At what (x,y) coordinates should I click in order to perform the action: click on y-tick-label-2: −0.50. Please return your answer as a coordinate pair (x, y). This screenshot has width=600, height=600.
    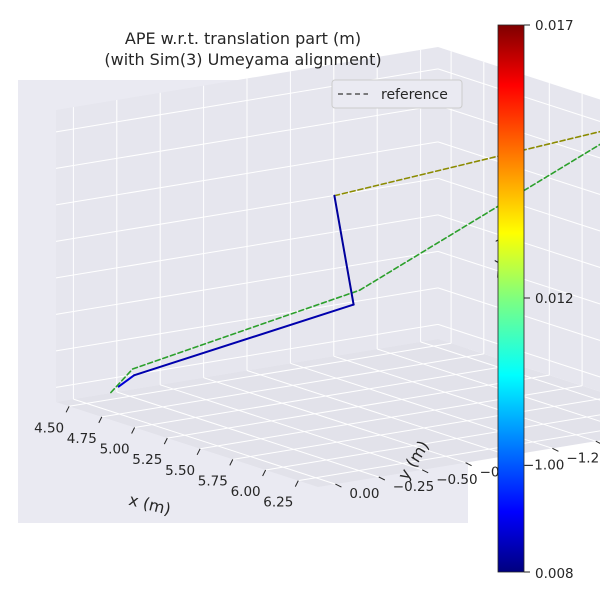
    Looking at the image, I should click on (456, 480).